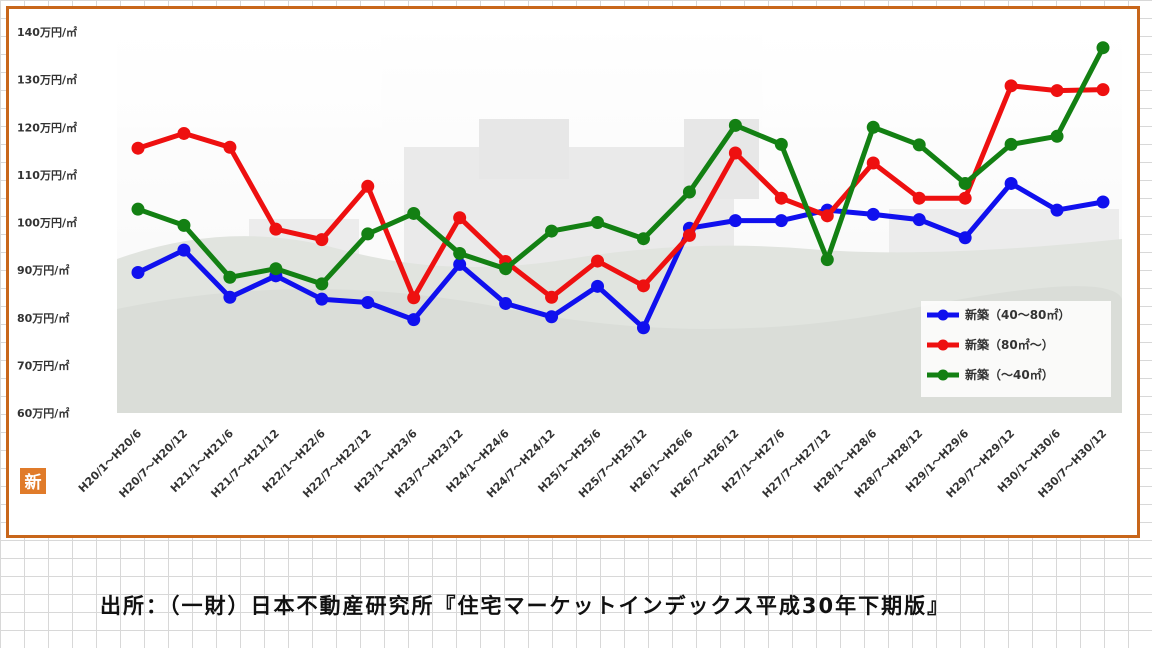  I want to click on logo: 新, so click(33, 481).